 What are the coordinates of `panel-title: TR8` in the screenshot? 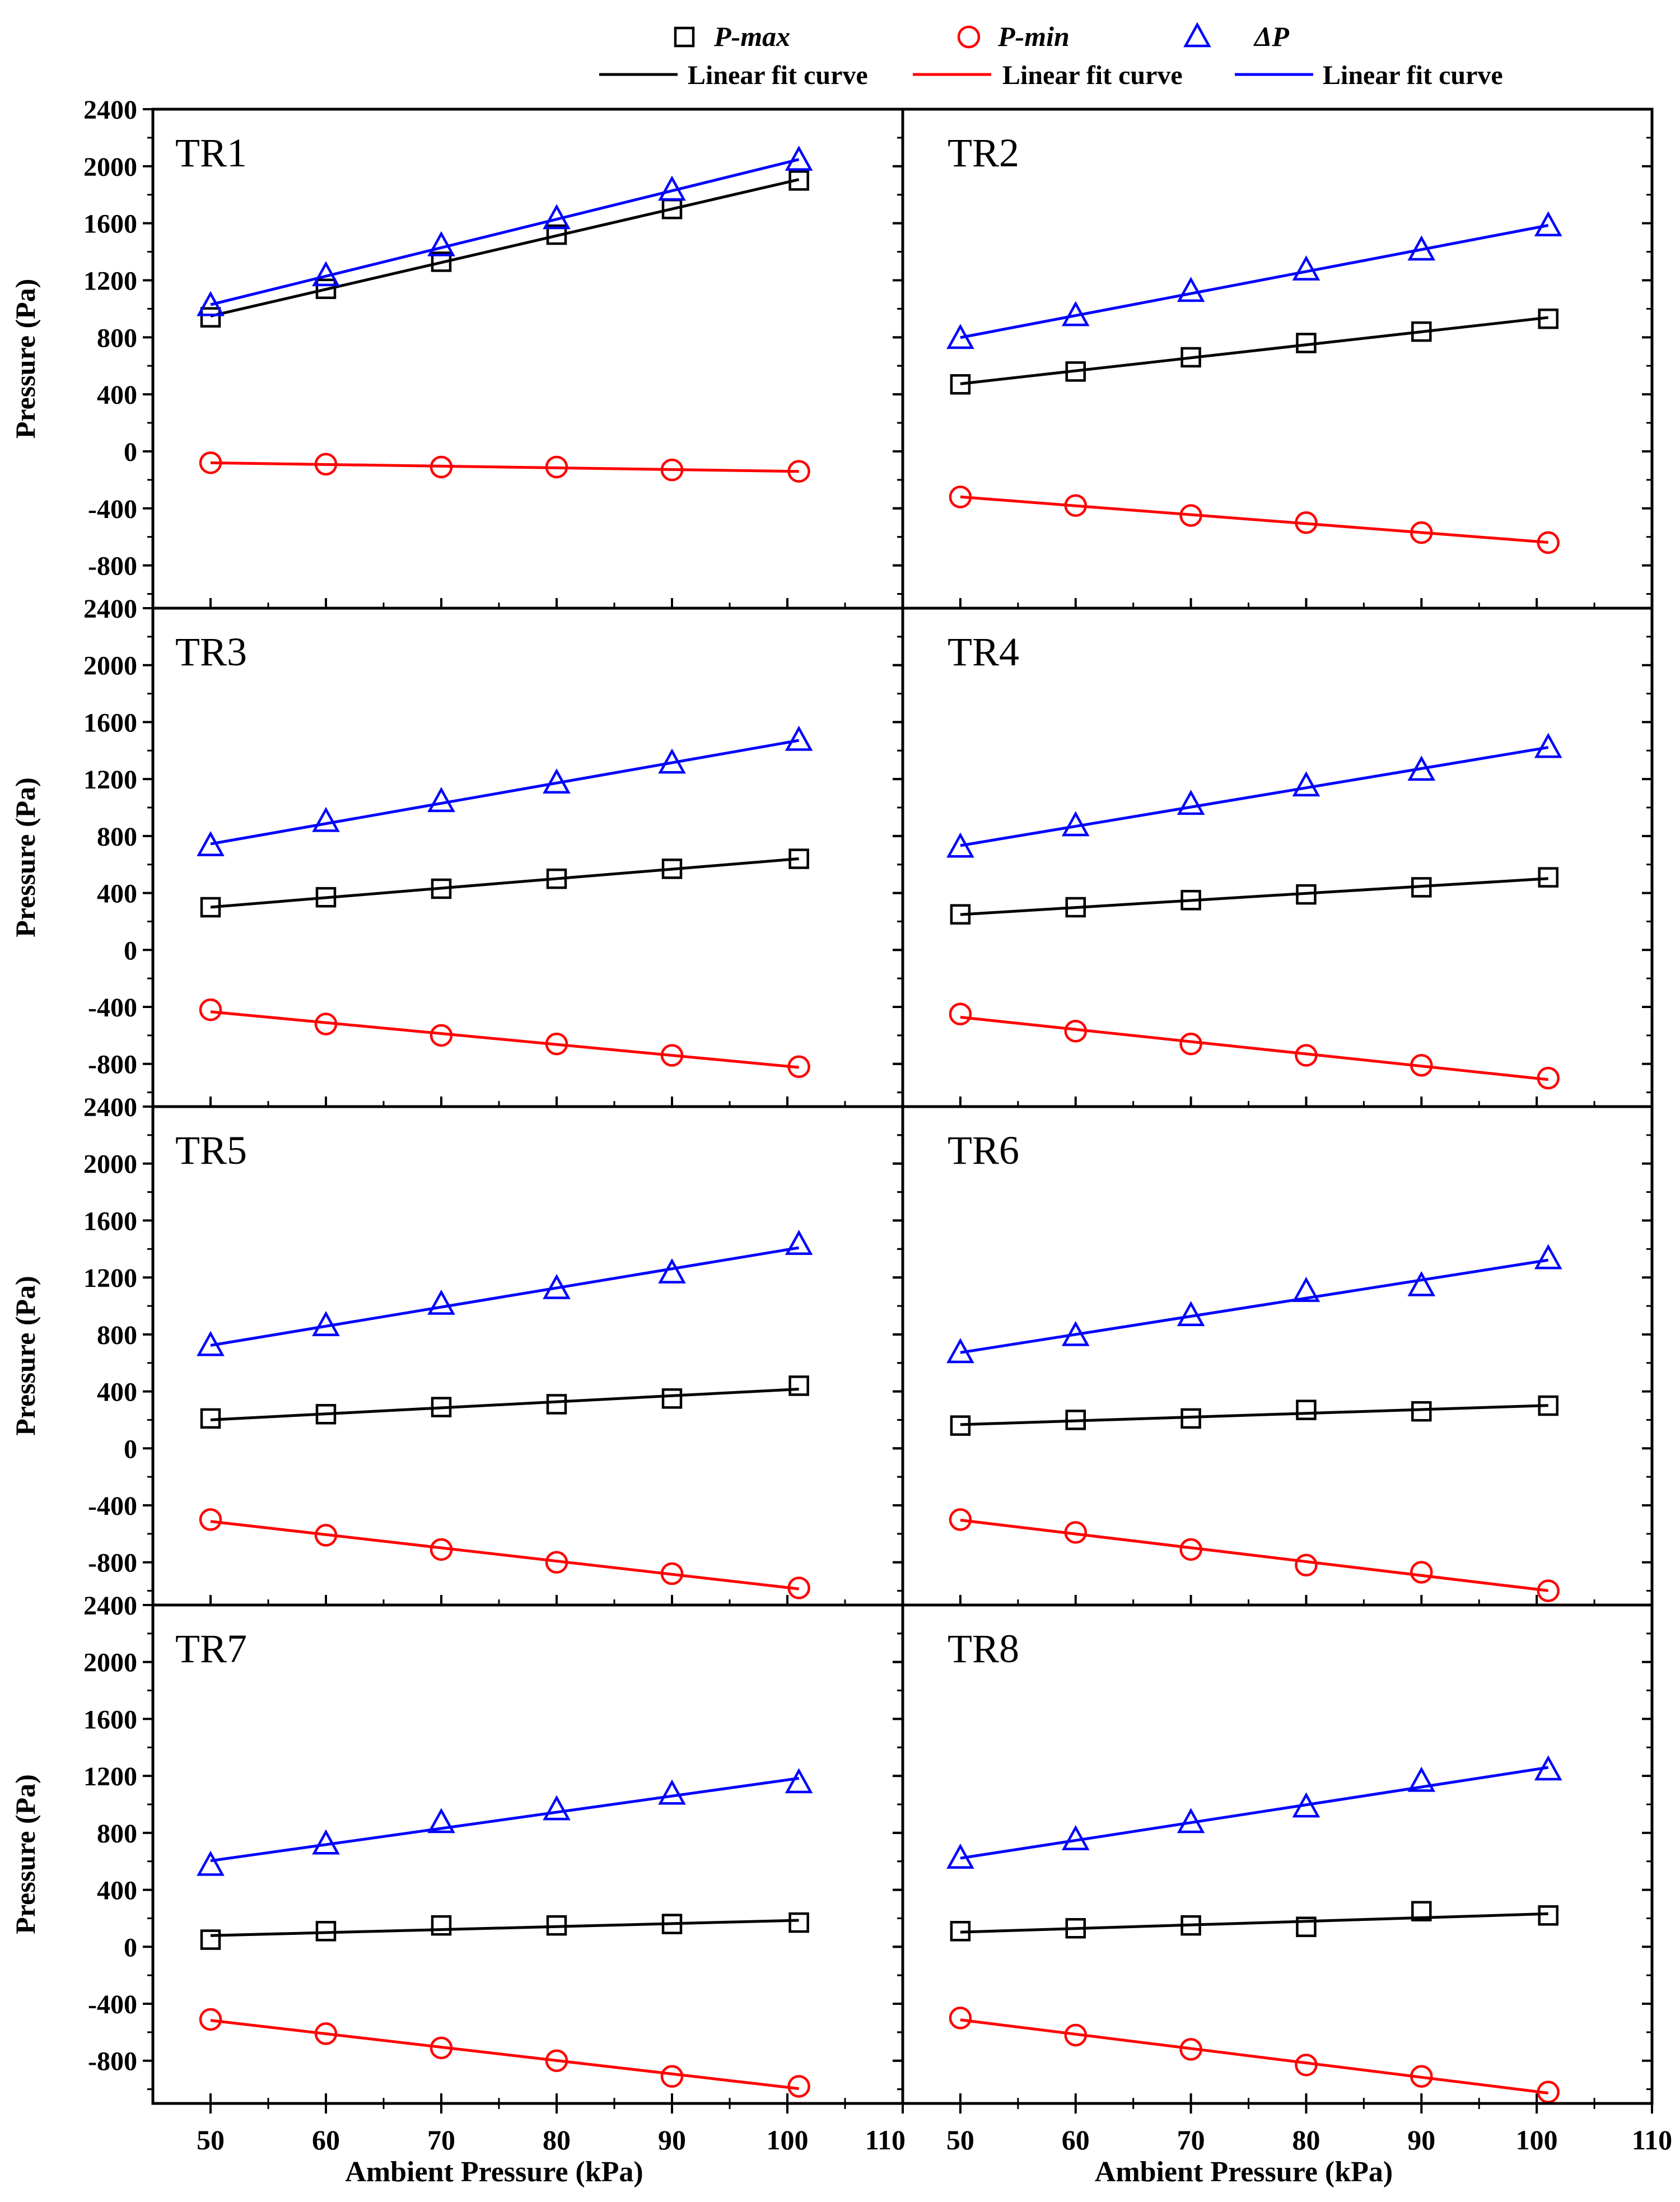 It's located at (984, 1648).